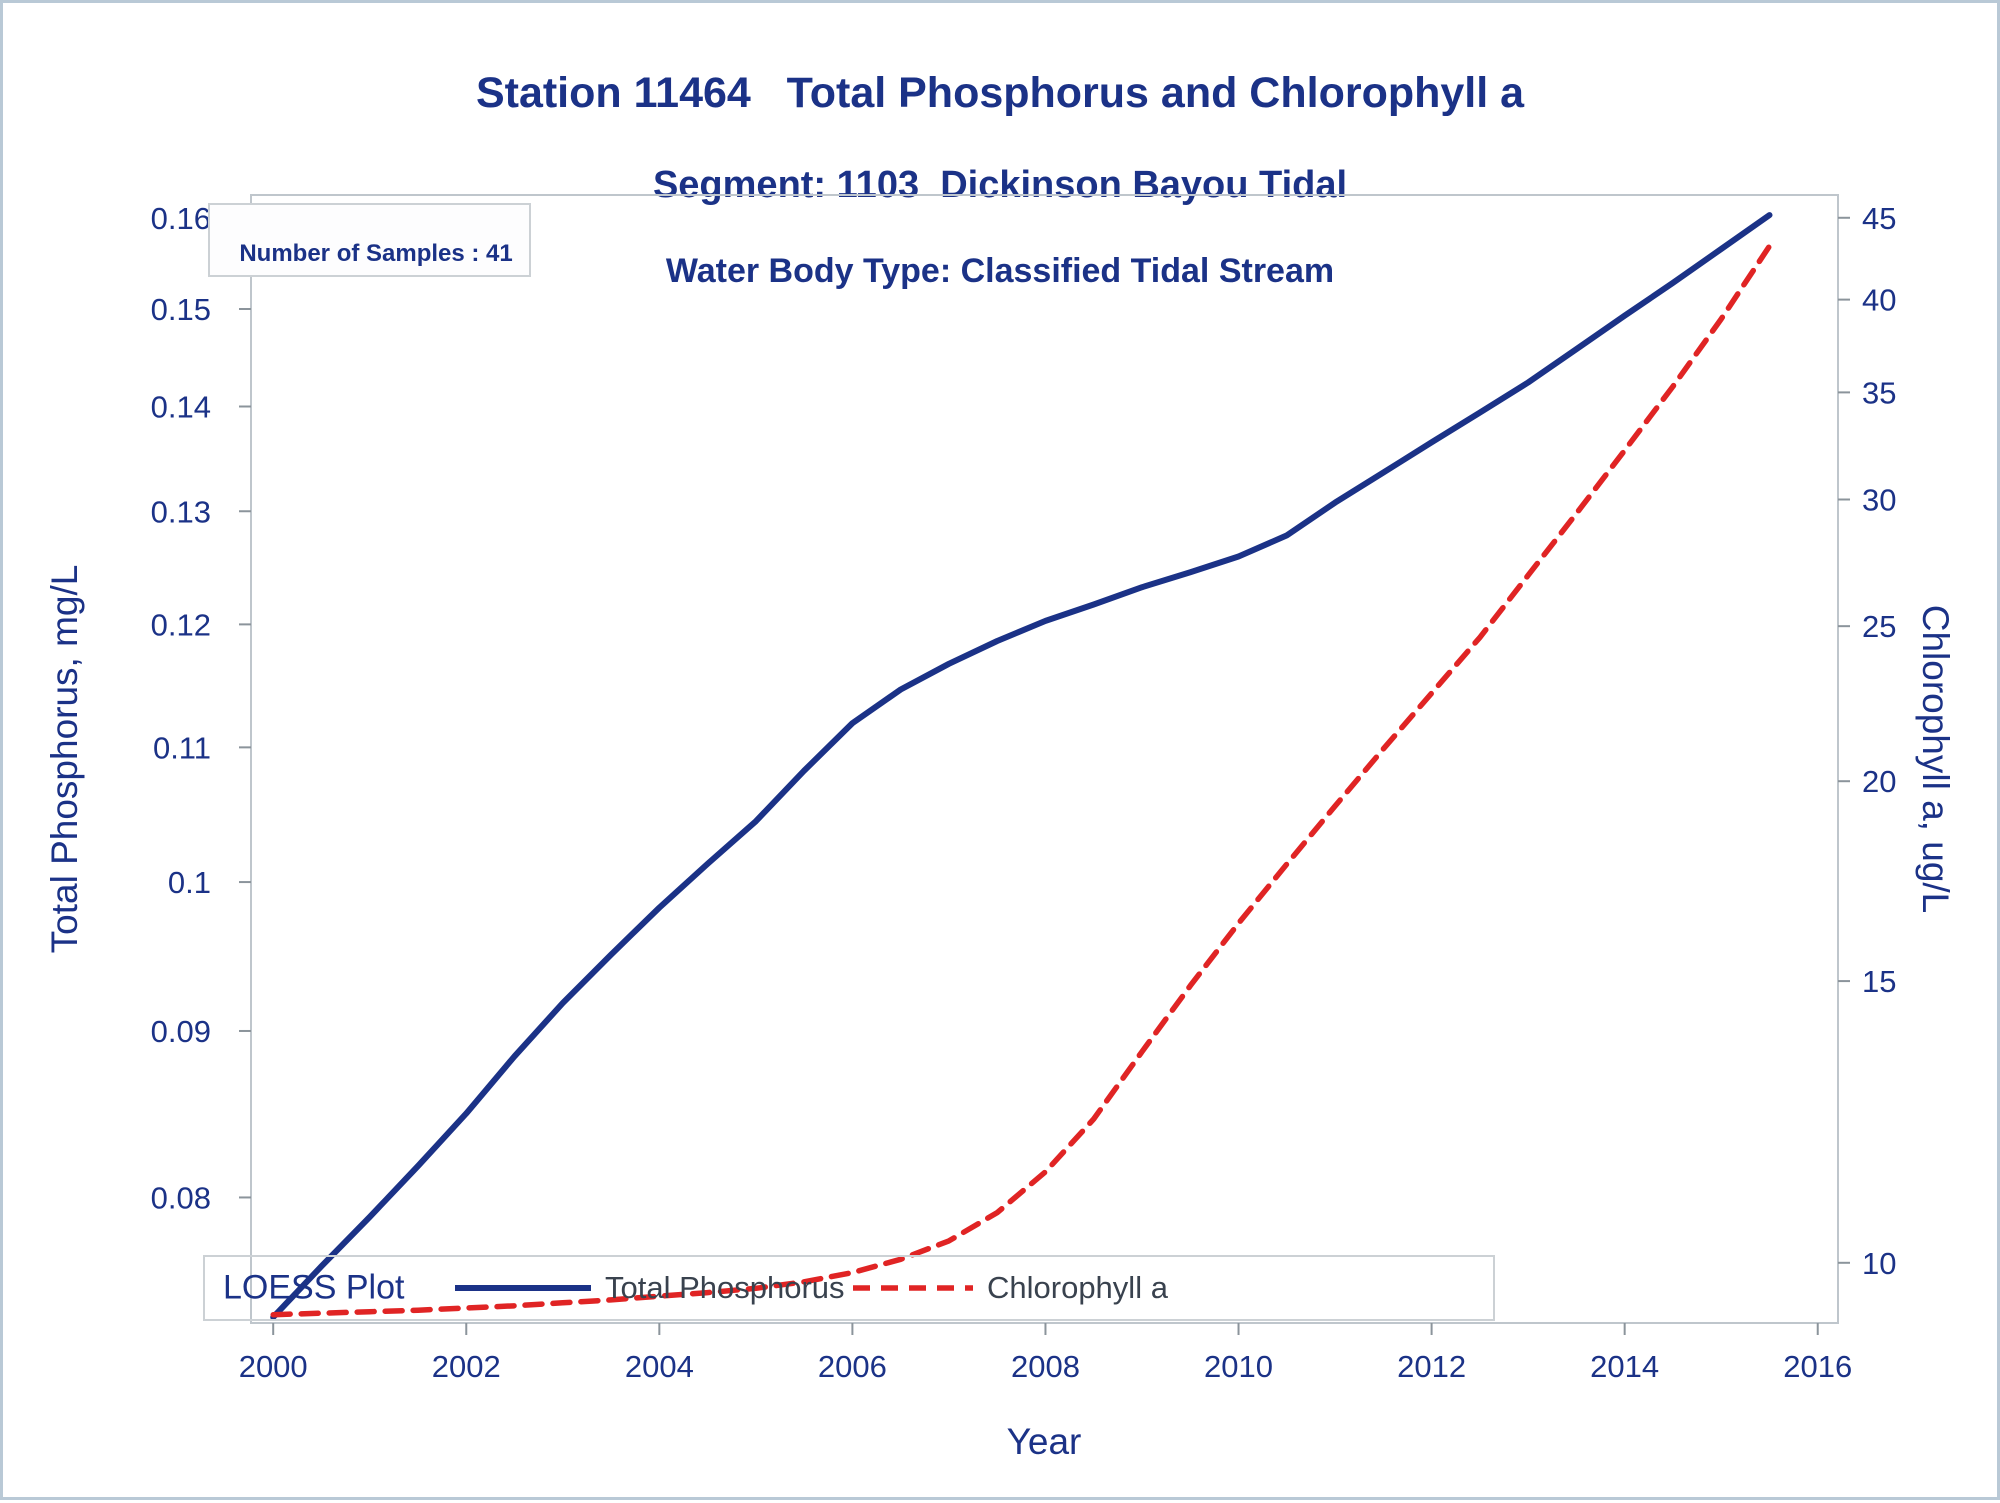 The image size is (2000, 1503). Describe the element at coordinates (1817, 1366) in the screenshot. I see `x-tick-label: 2016` at that location.